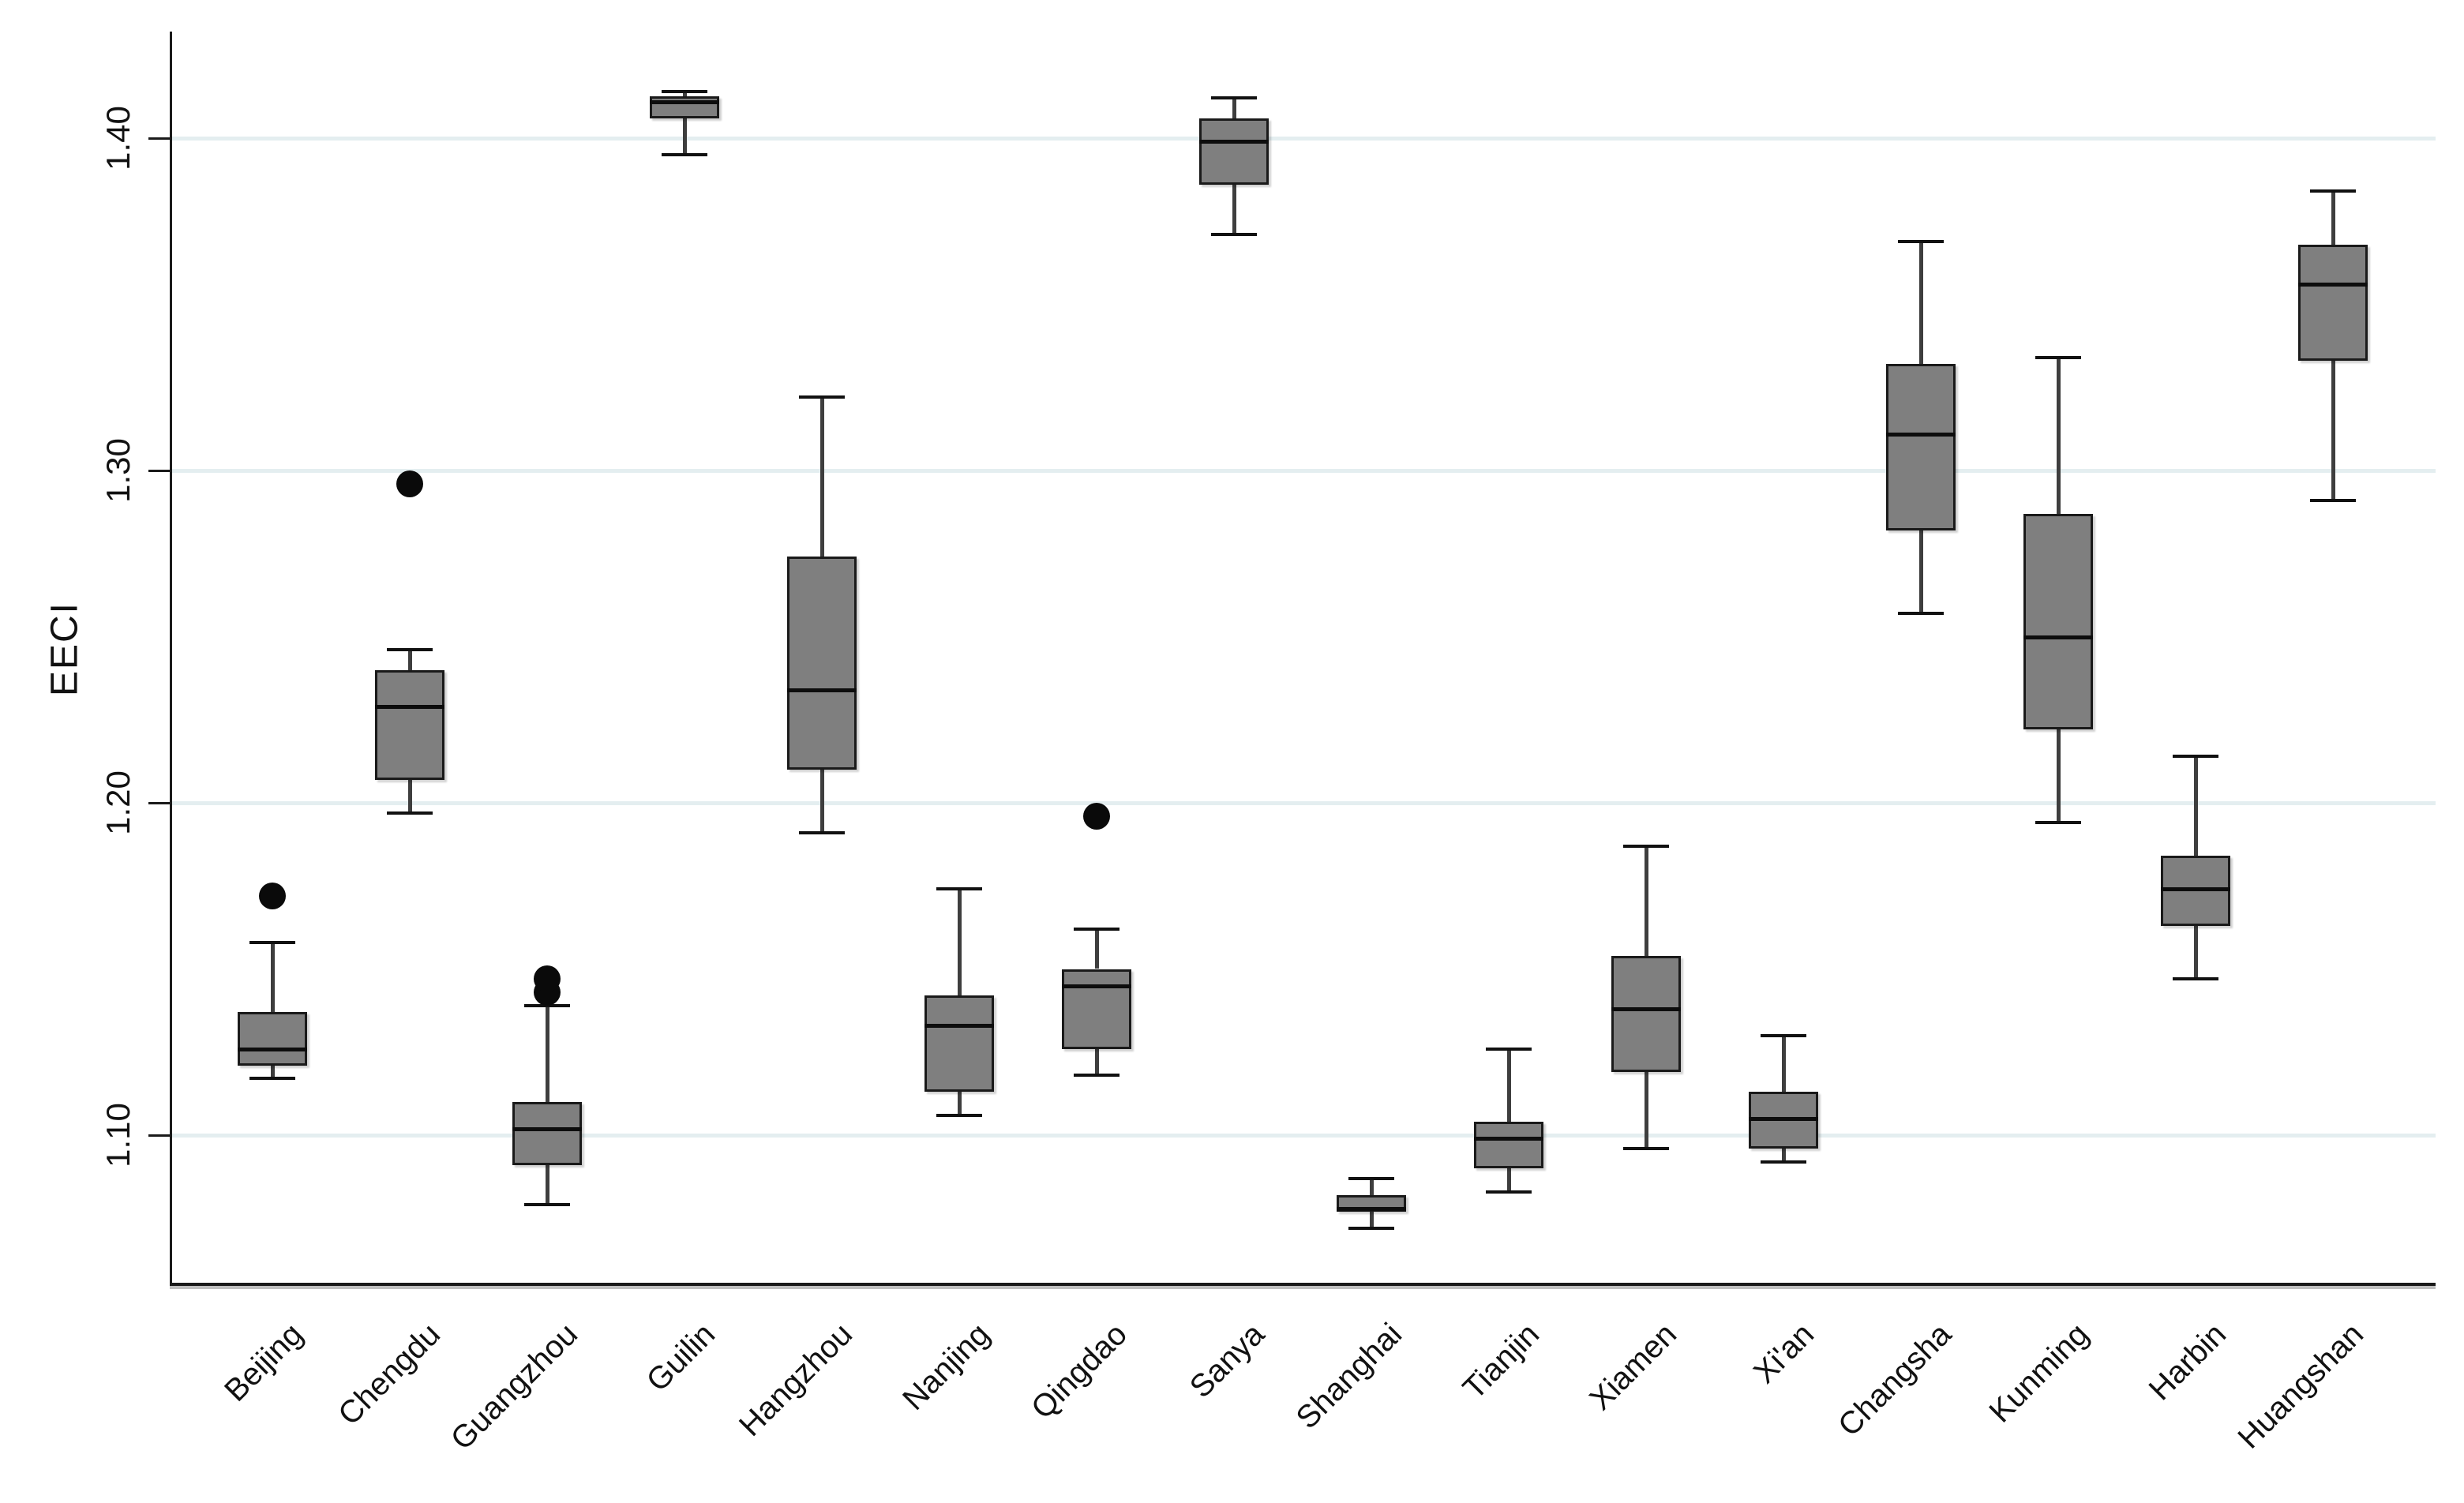 The height and width of the screenshot is (1503, 2464). Describe the element at coordinates (2333, 218) in the screenshot. I see `upper-whisker-huangshan` at that location.